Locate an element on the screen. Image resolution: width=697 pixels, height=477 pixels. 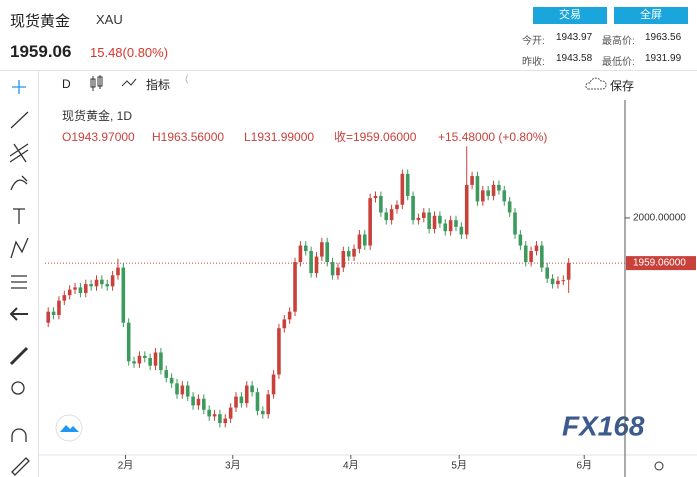
zoom-tool is located at coordinates (18, 388).